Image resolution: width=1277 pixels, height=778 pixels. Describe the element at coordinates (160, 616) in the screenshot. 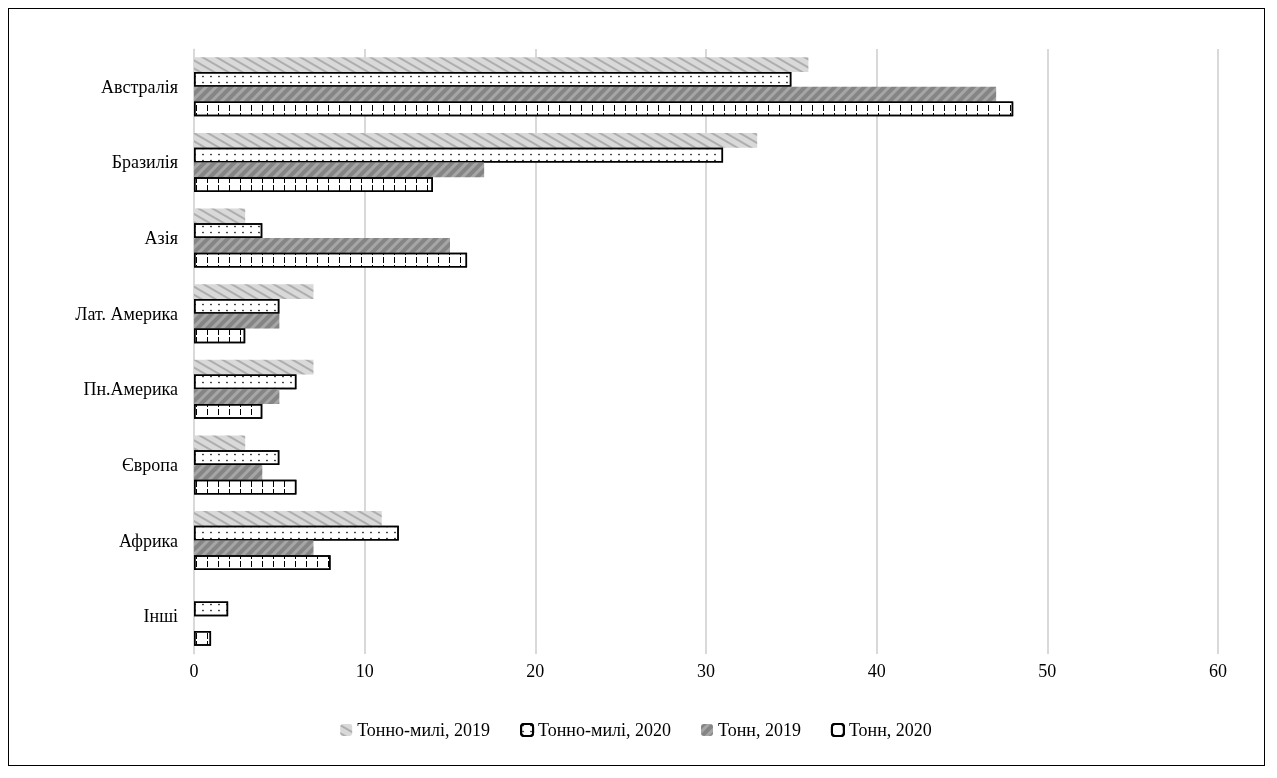

I see `y-tick-label: Інші` at that location.